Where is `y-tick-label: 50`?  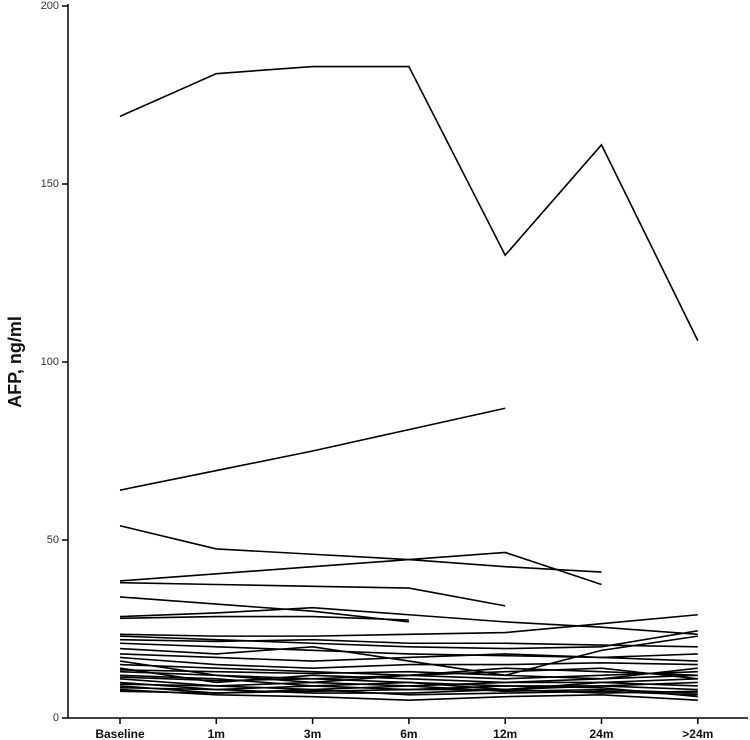 y-tick-label: 50 is located at coordinates (53, 540).